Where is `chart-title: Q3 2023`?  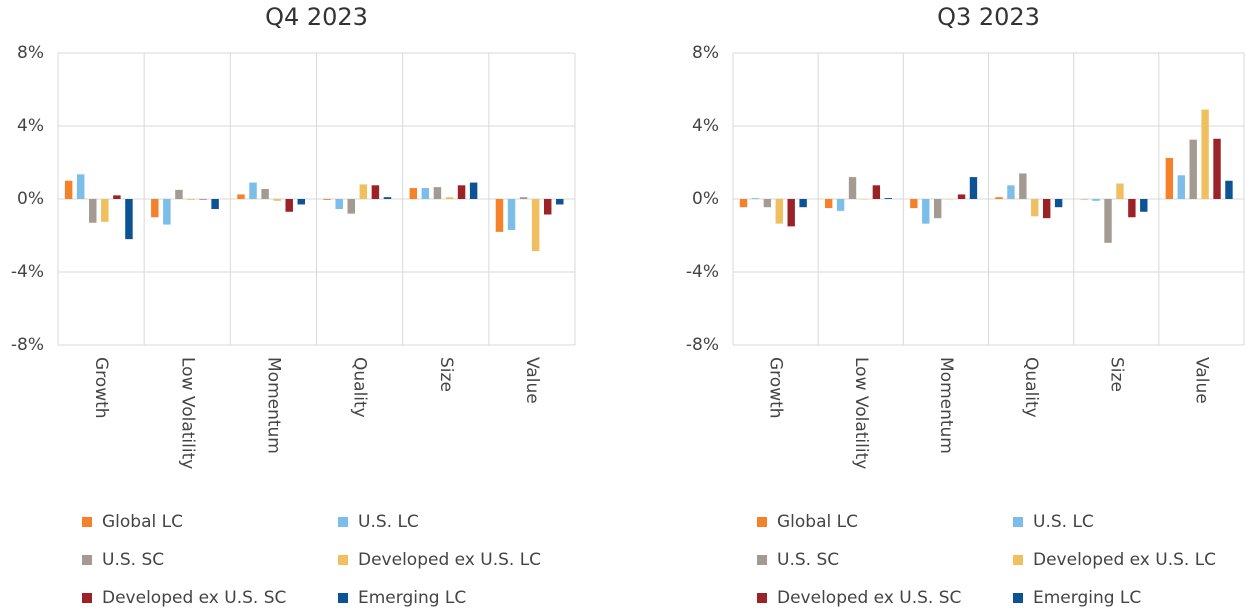
chart-title: Q3 2023 is located at coordinates (988, 17).